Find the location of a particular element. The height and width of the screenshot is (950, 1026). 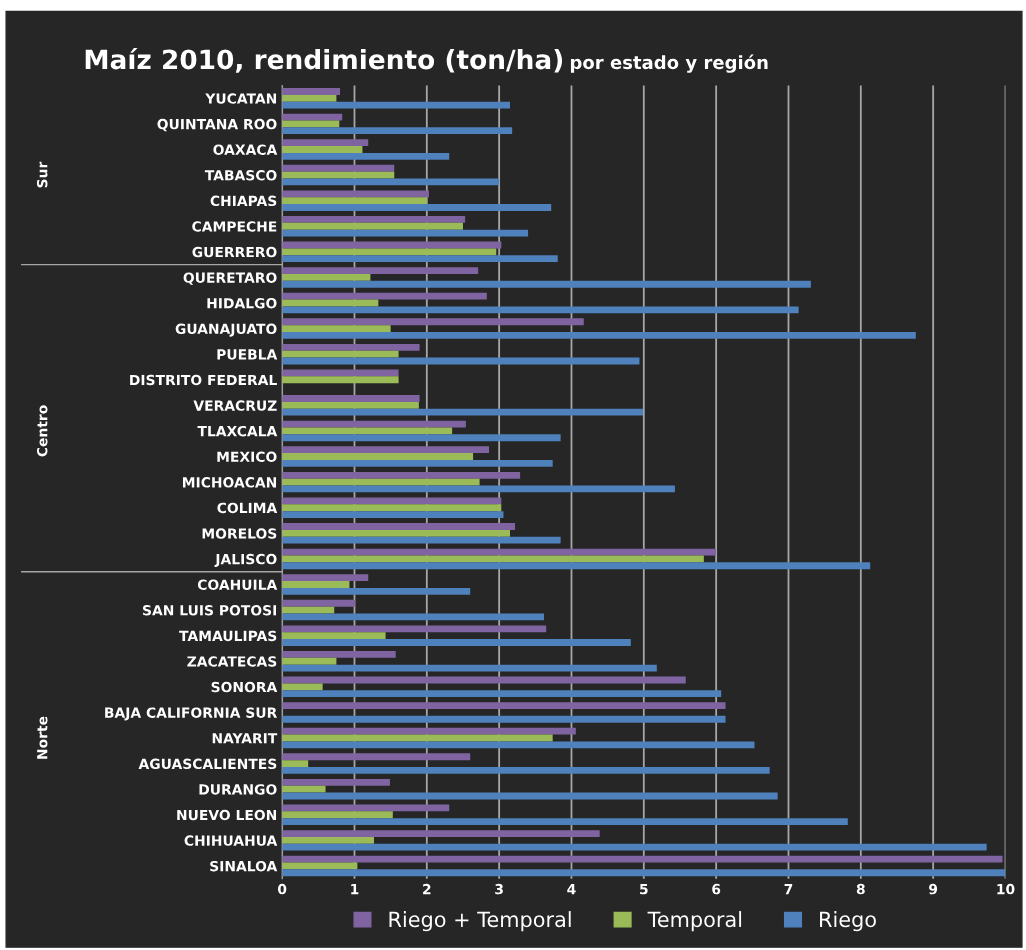

y-tick-label: JALISCO is located at coordinates (245, 560).